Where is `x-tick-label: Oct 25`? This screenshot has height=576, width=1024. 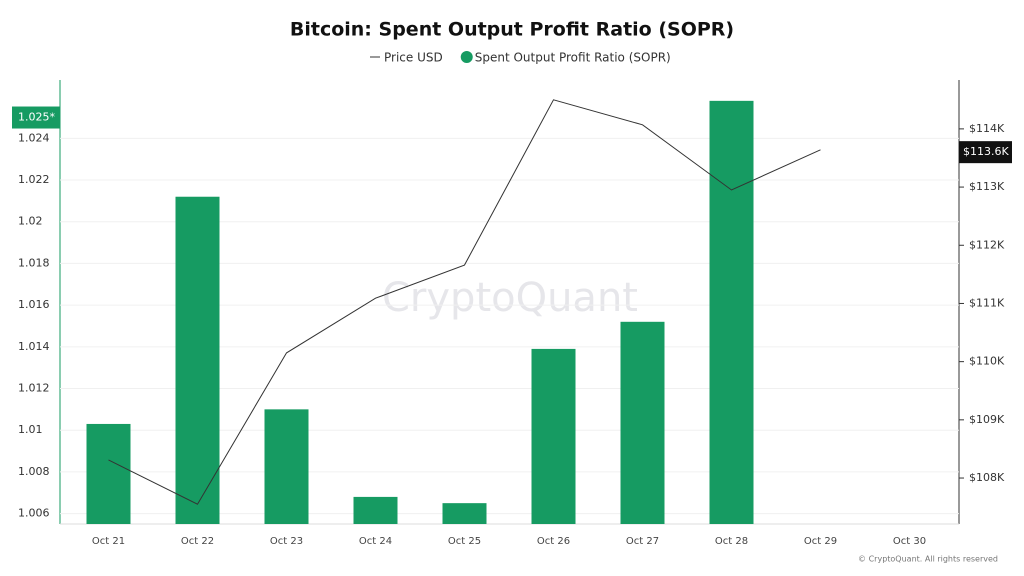 x-tick-label: Oct 25 is located at coordinates (464, 541).